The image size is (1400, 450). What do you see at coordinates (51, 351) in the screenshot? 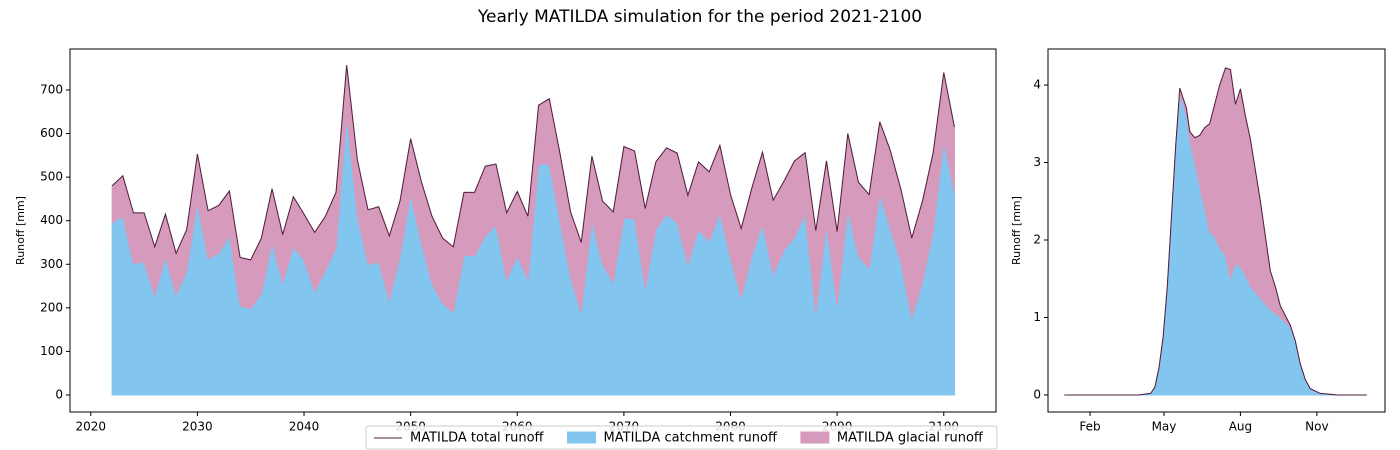
I see `y-tick-label: 100` at bounding box center [51, 351].